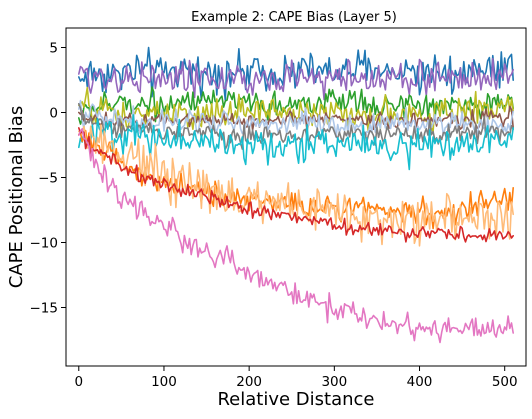 The image size is (532, 419). I want to click on x-tick-label: 300, so click(334, 382).